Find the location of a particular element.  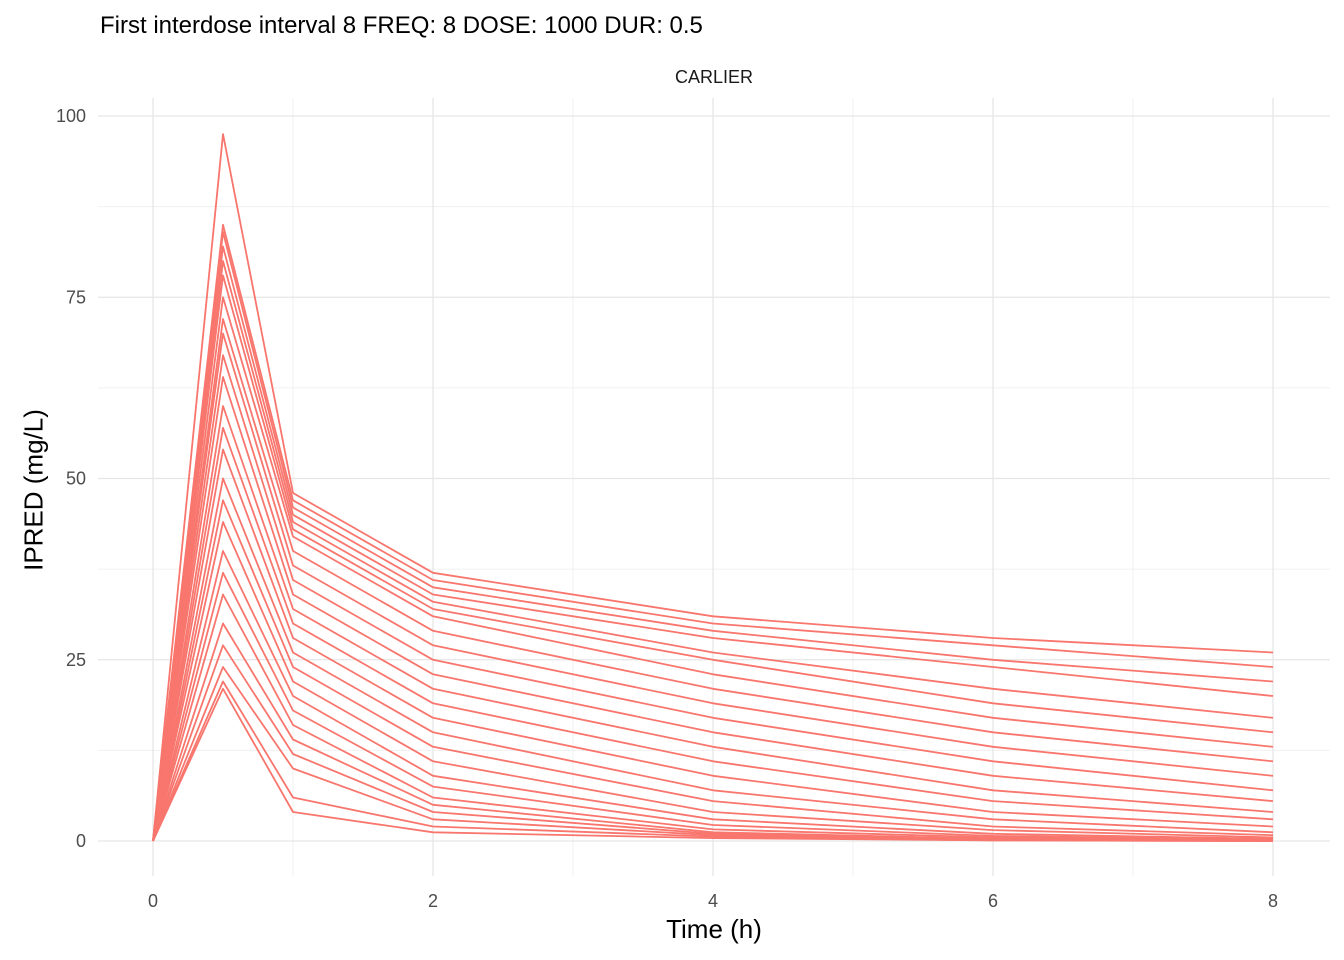

x-tick-label: 6 is located at coordinates (993, 901).